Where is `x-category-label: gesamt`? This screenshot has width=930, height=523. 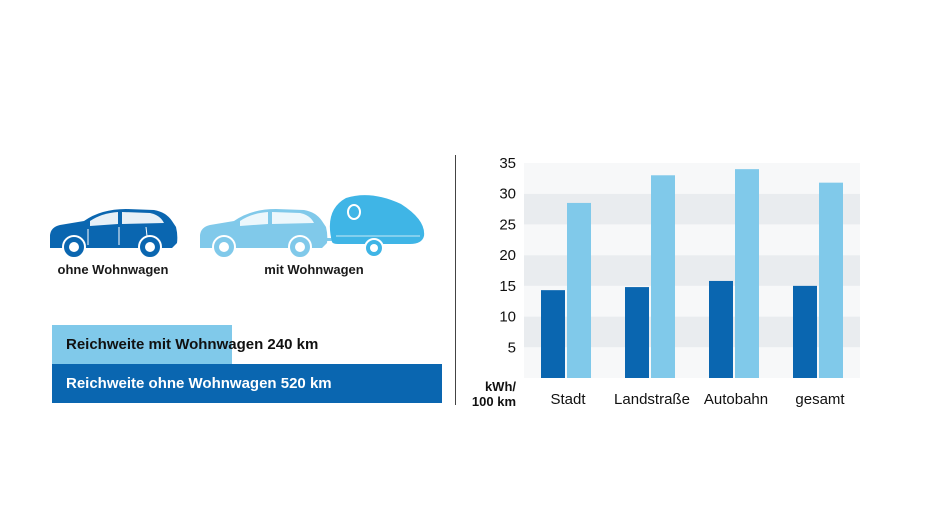 x-category-label: gesamt is located at coordinates (820, 399).